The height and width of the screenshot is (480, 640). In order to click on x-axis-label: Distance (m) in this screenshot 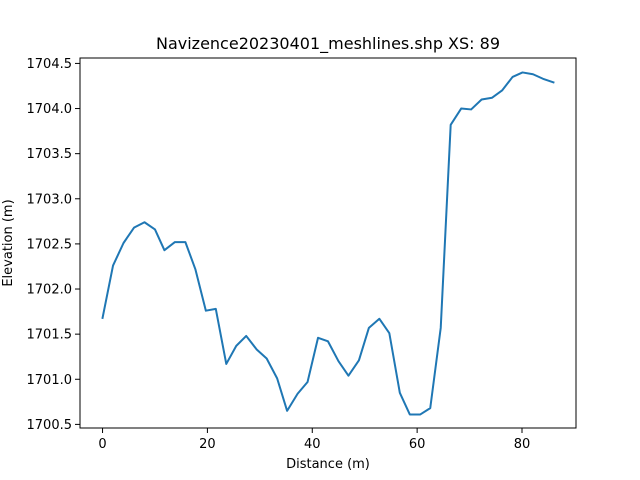, I will do `click(328, 464)`.